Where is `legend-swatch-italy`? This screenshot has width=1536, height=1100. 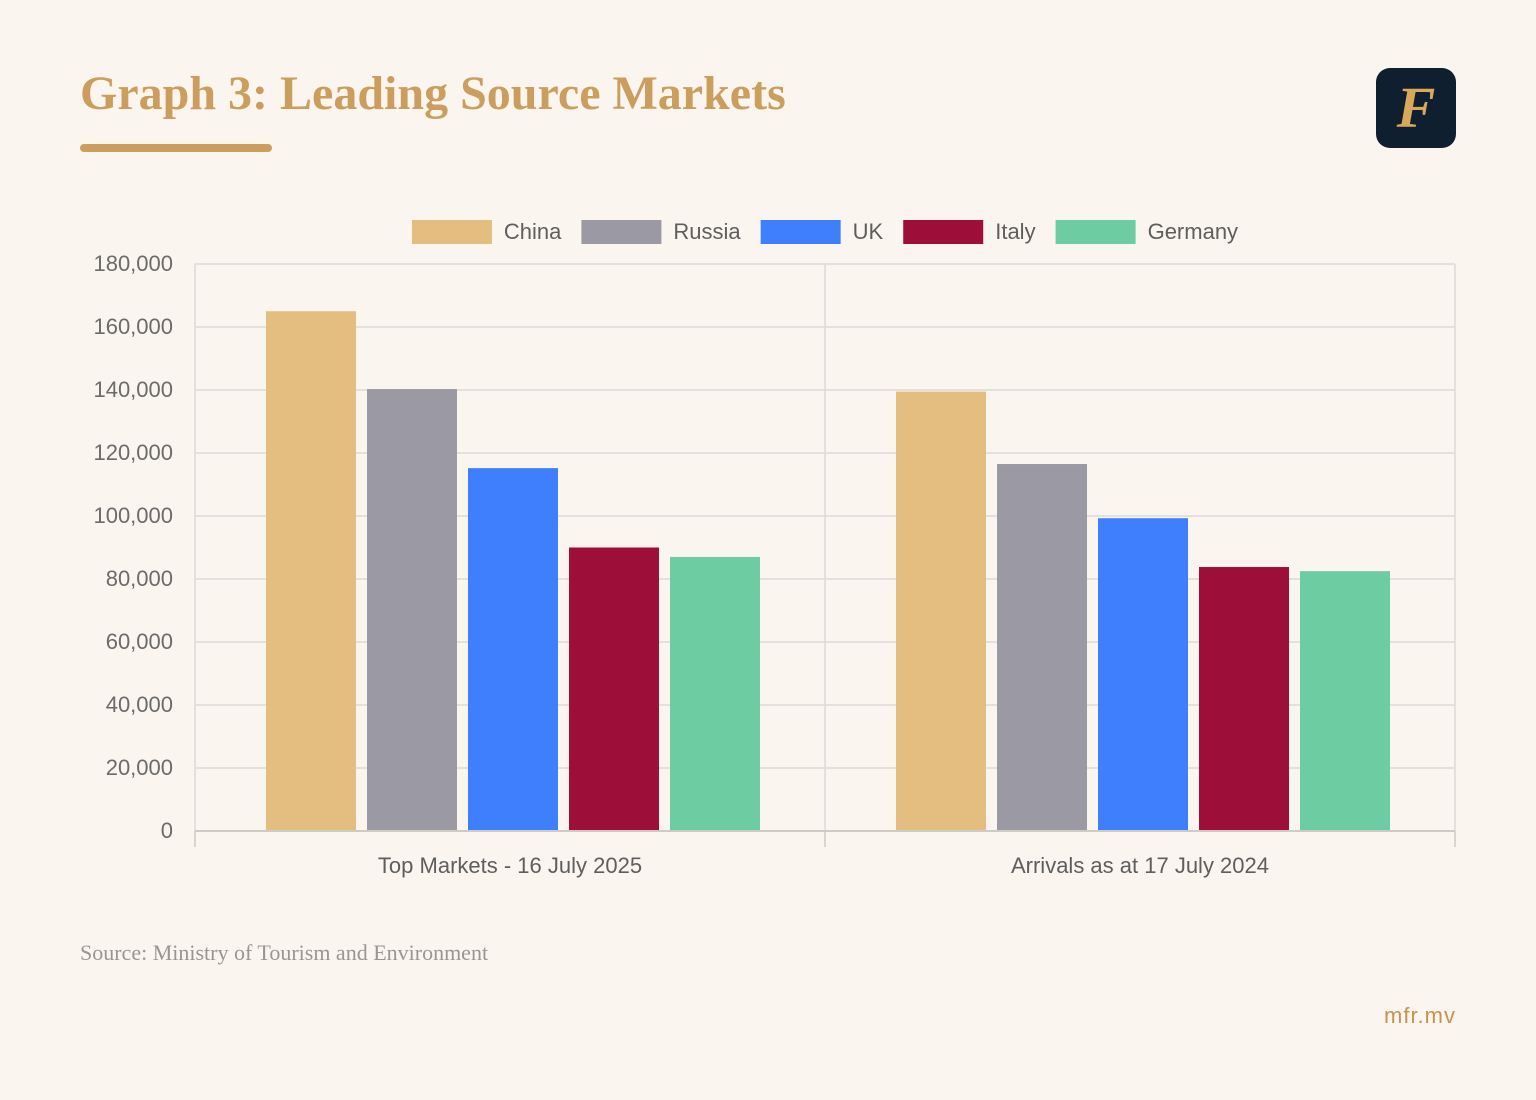 legend-swatch-italy is located at coordinates (943, 232).